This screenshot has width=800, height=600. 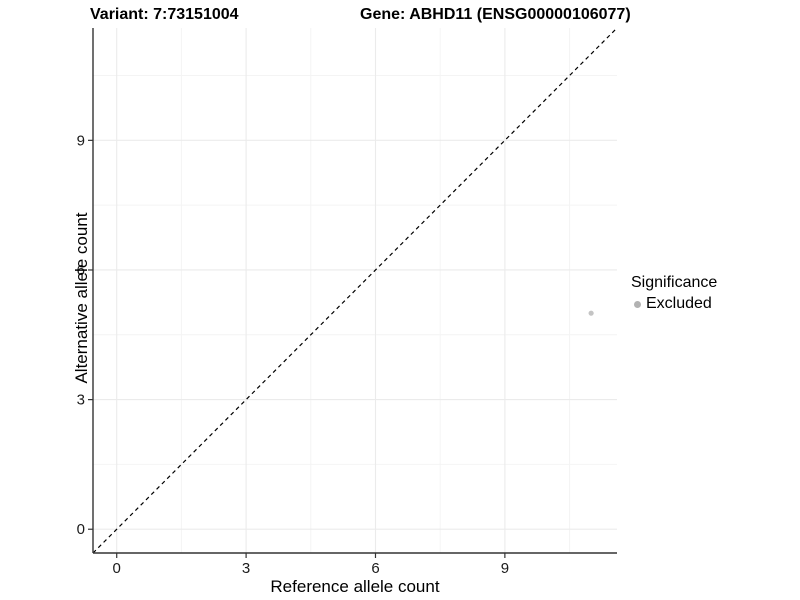 I want to click on x-tick-label: 6, so click(x=375, y=568).